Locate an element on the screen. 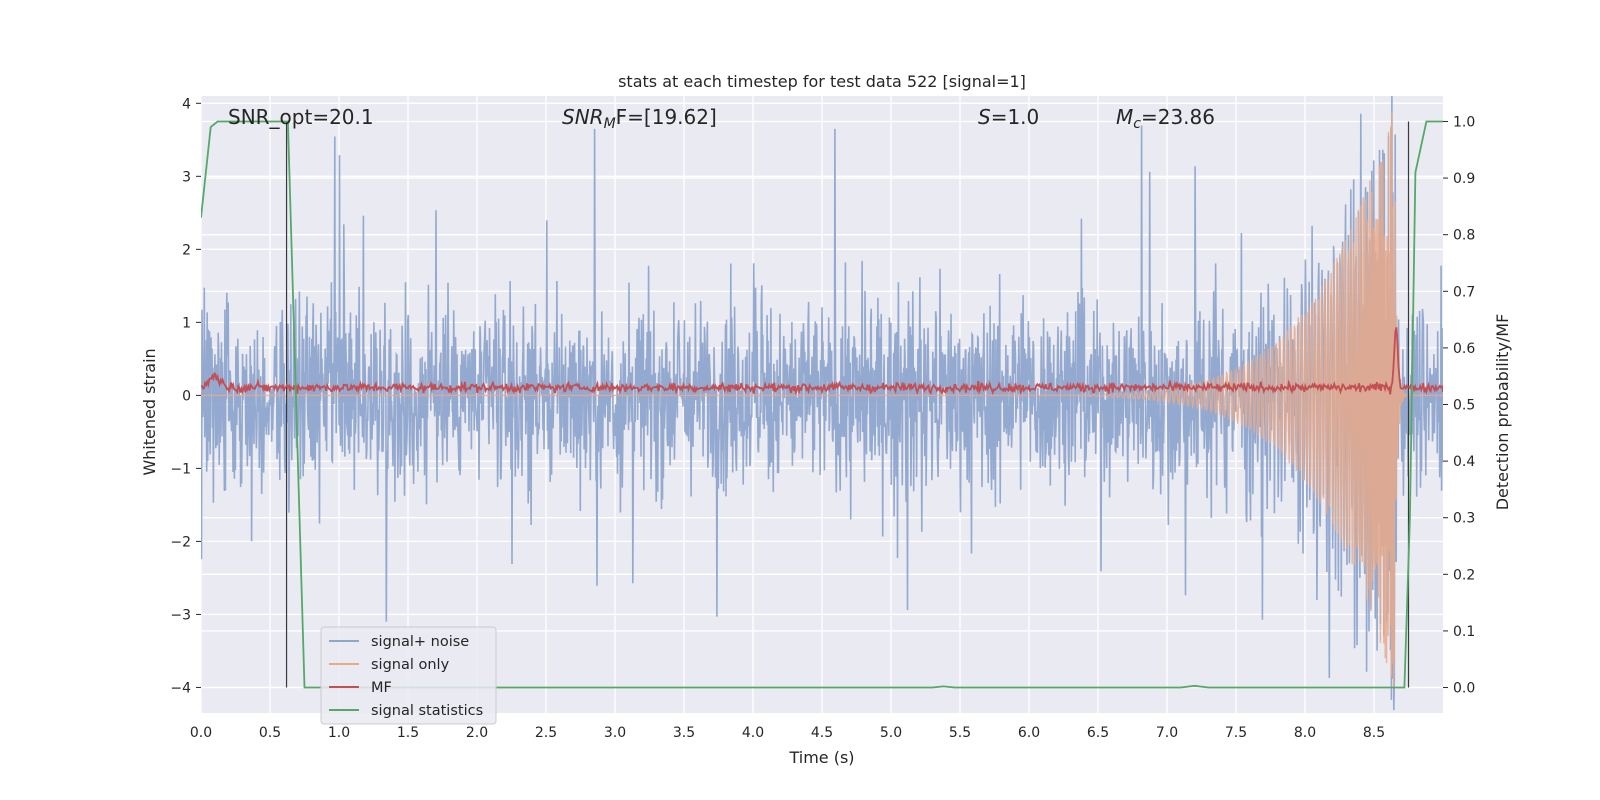 The image size is (1600, 800). x-tick-label: 8.0 is located at coordinates (1305, 733).